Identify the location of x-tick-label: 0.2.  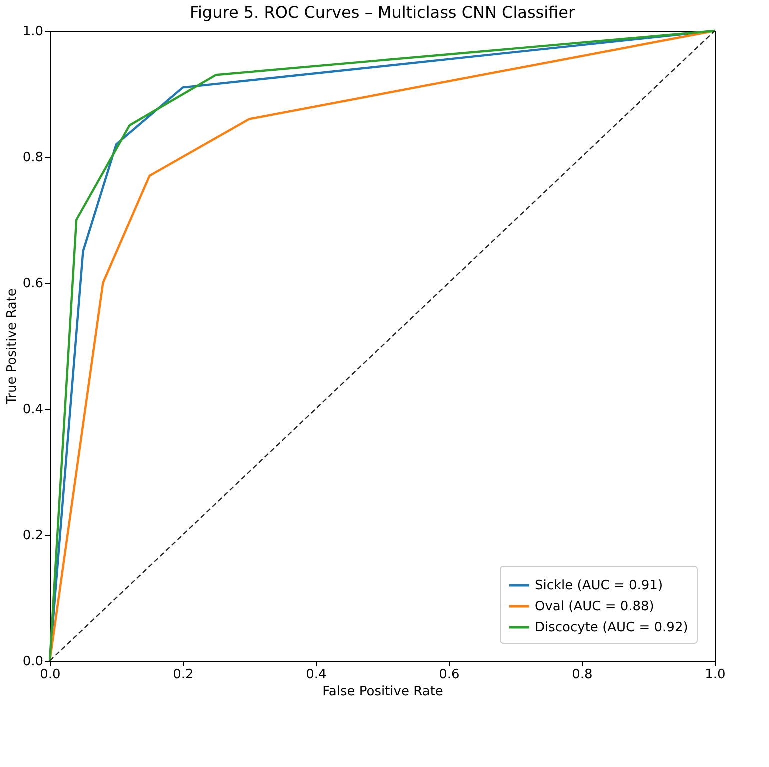
(183, 675).